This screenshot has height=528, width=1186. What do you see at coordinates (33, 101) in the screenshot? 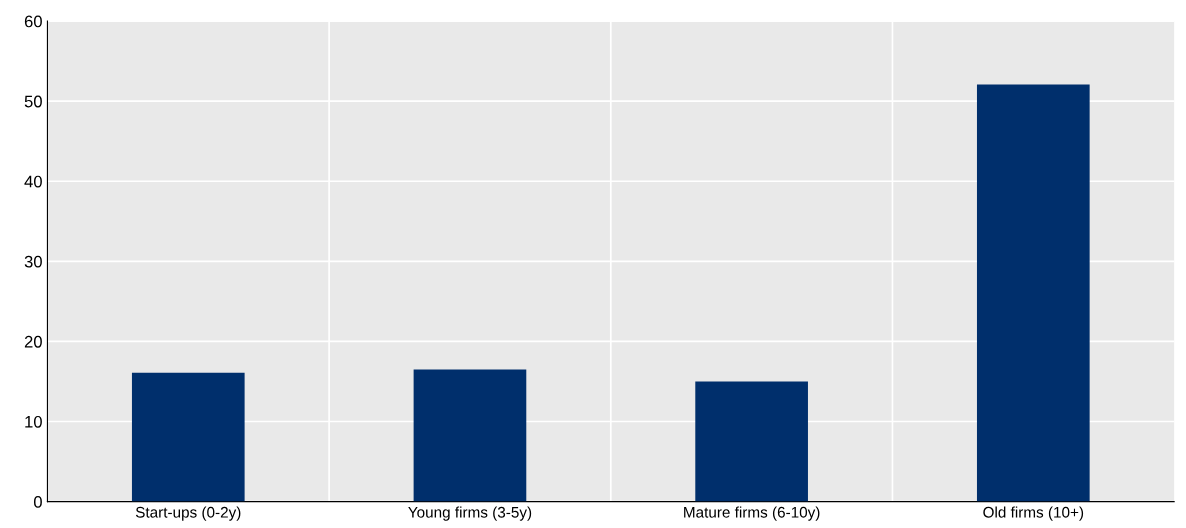
I see `y-tick-label: 50` at bounding box center [33, 101].